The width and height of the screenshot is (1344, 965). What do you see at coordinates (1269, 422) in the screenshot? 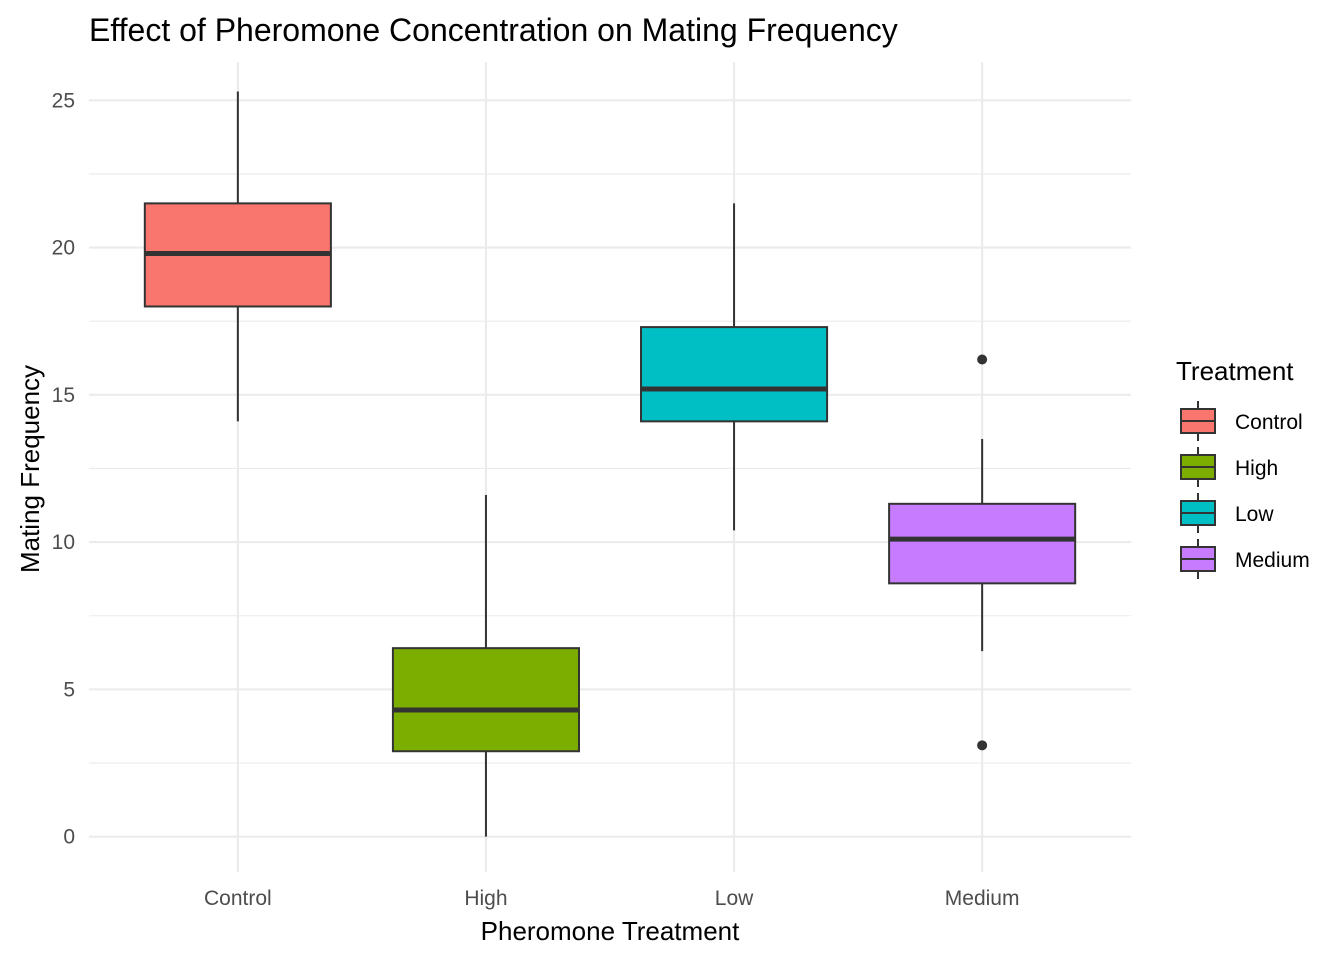
I see `legend-label: Control` at bounding box center [1269, 422].